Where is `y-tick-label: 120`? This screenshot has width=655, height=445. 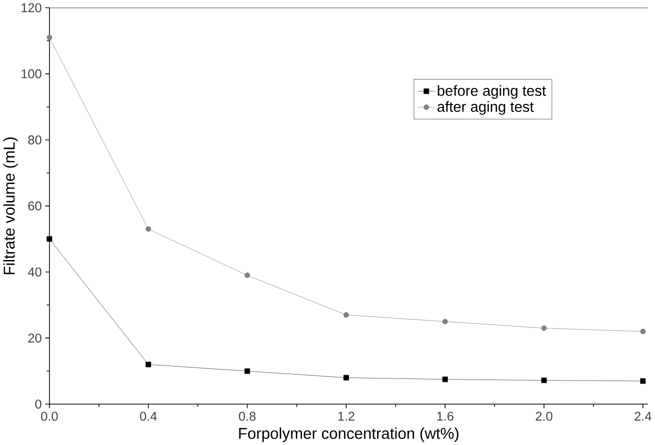
y-tick-label: 120 is located at coordinates (32, 7).